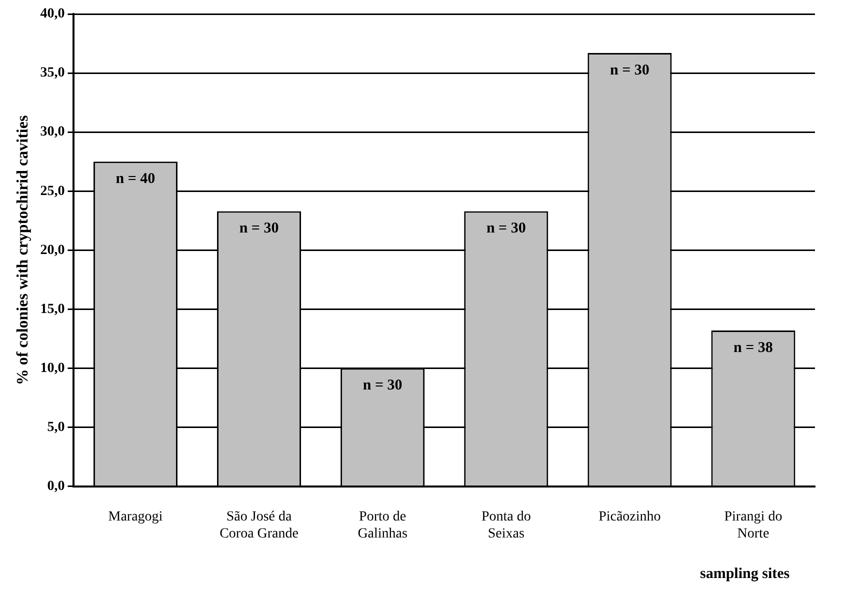  Describe the element at coordinates (52, 309) in the screenshot. I see `y-tick-label: 15,0` at that location.